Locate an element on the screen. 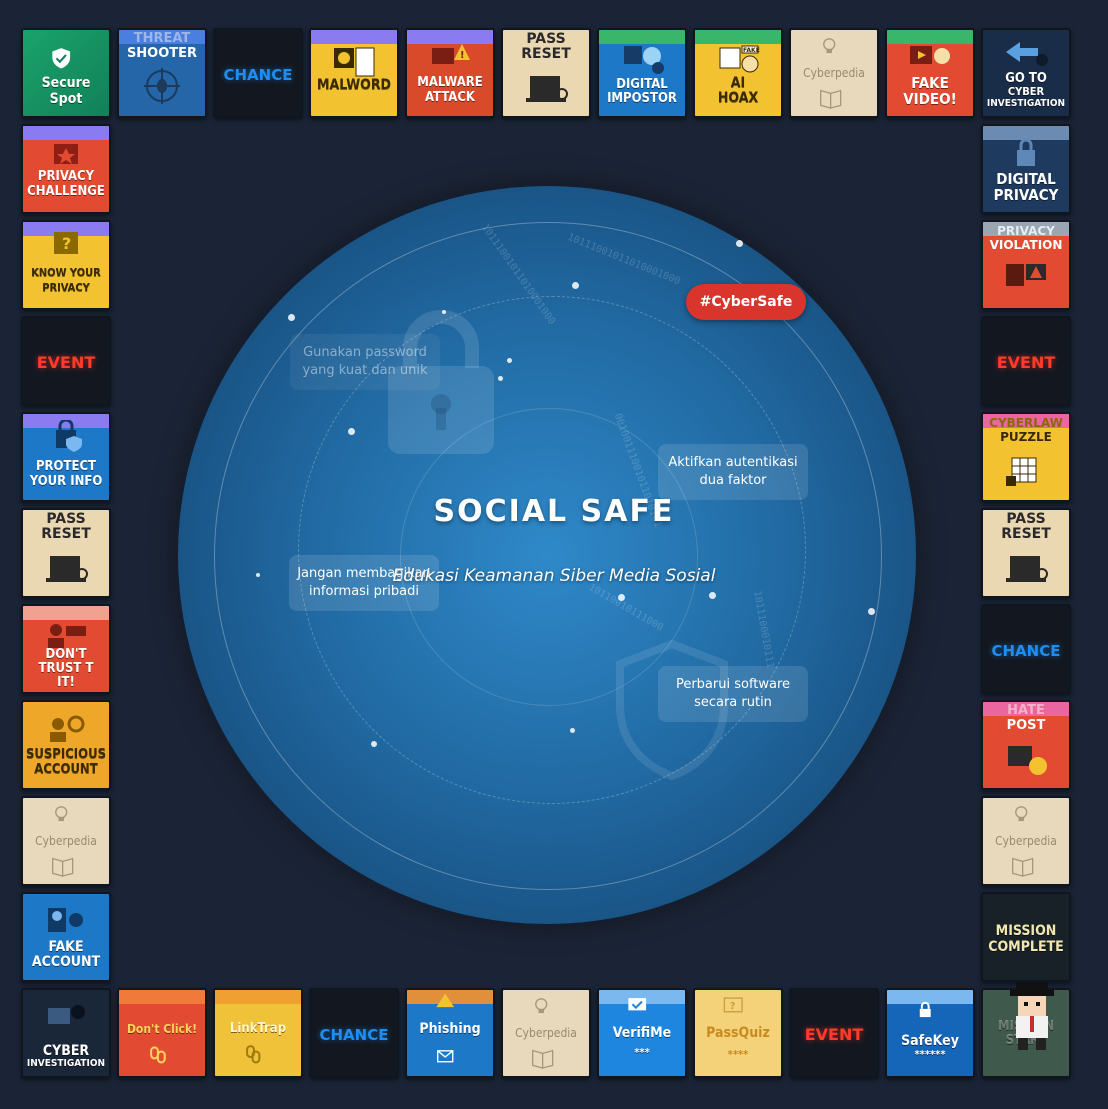  tile-threat-shooter: THREAT SHOOTER is located at coordinates (162, 73).